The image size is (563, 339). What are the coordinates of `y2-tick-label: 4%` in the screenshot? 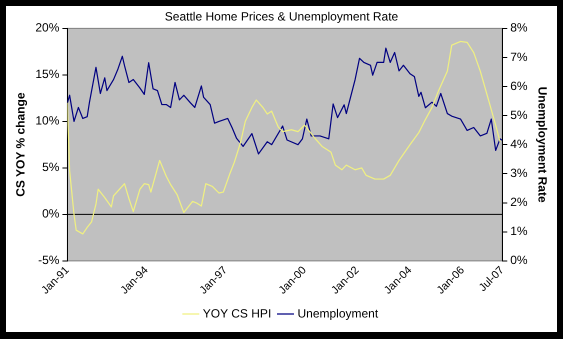 It's located at (519, 143).